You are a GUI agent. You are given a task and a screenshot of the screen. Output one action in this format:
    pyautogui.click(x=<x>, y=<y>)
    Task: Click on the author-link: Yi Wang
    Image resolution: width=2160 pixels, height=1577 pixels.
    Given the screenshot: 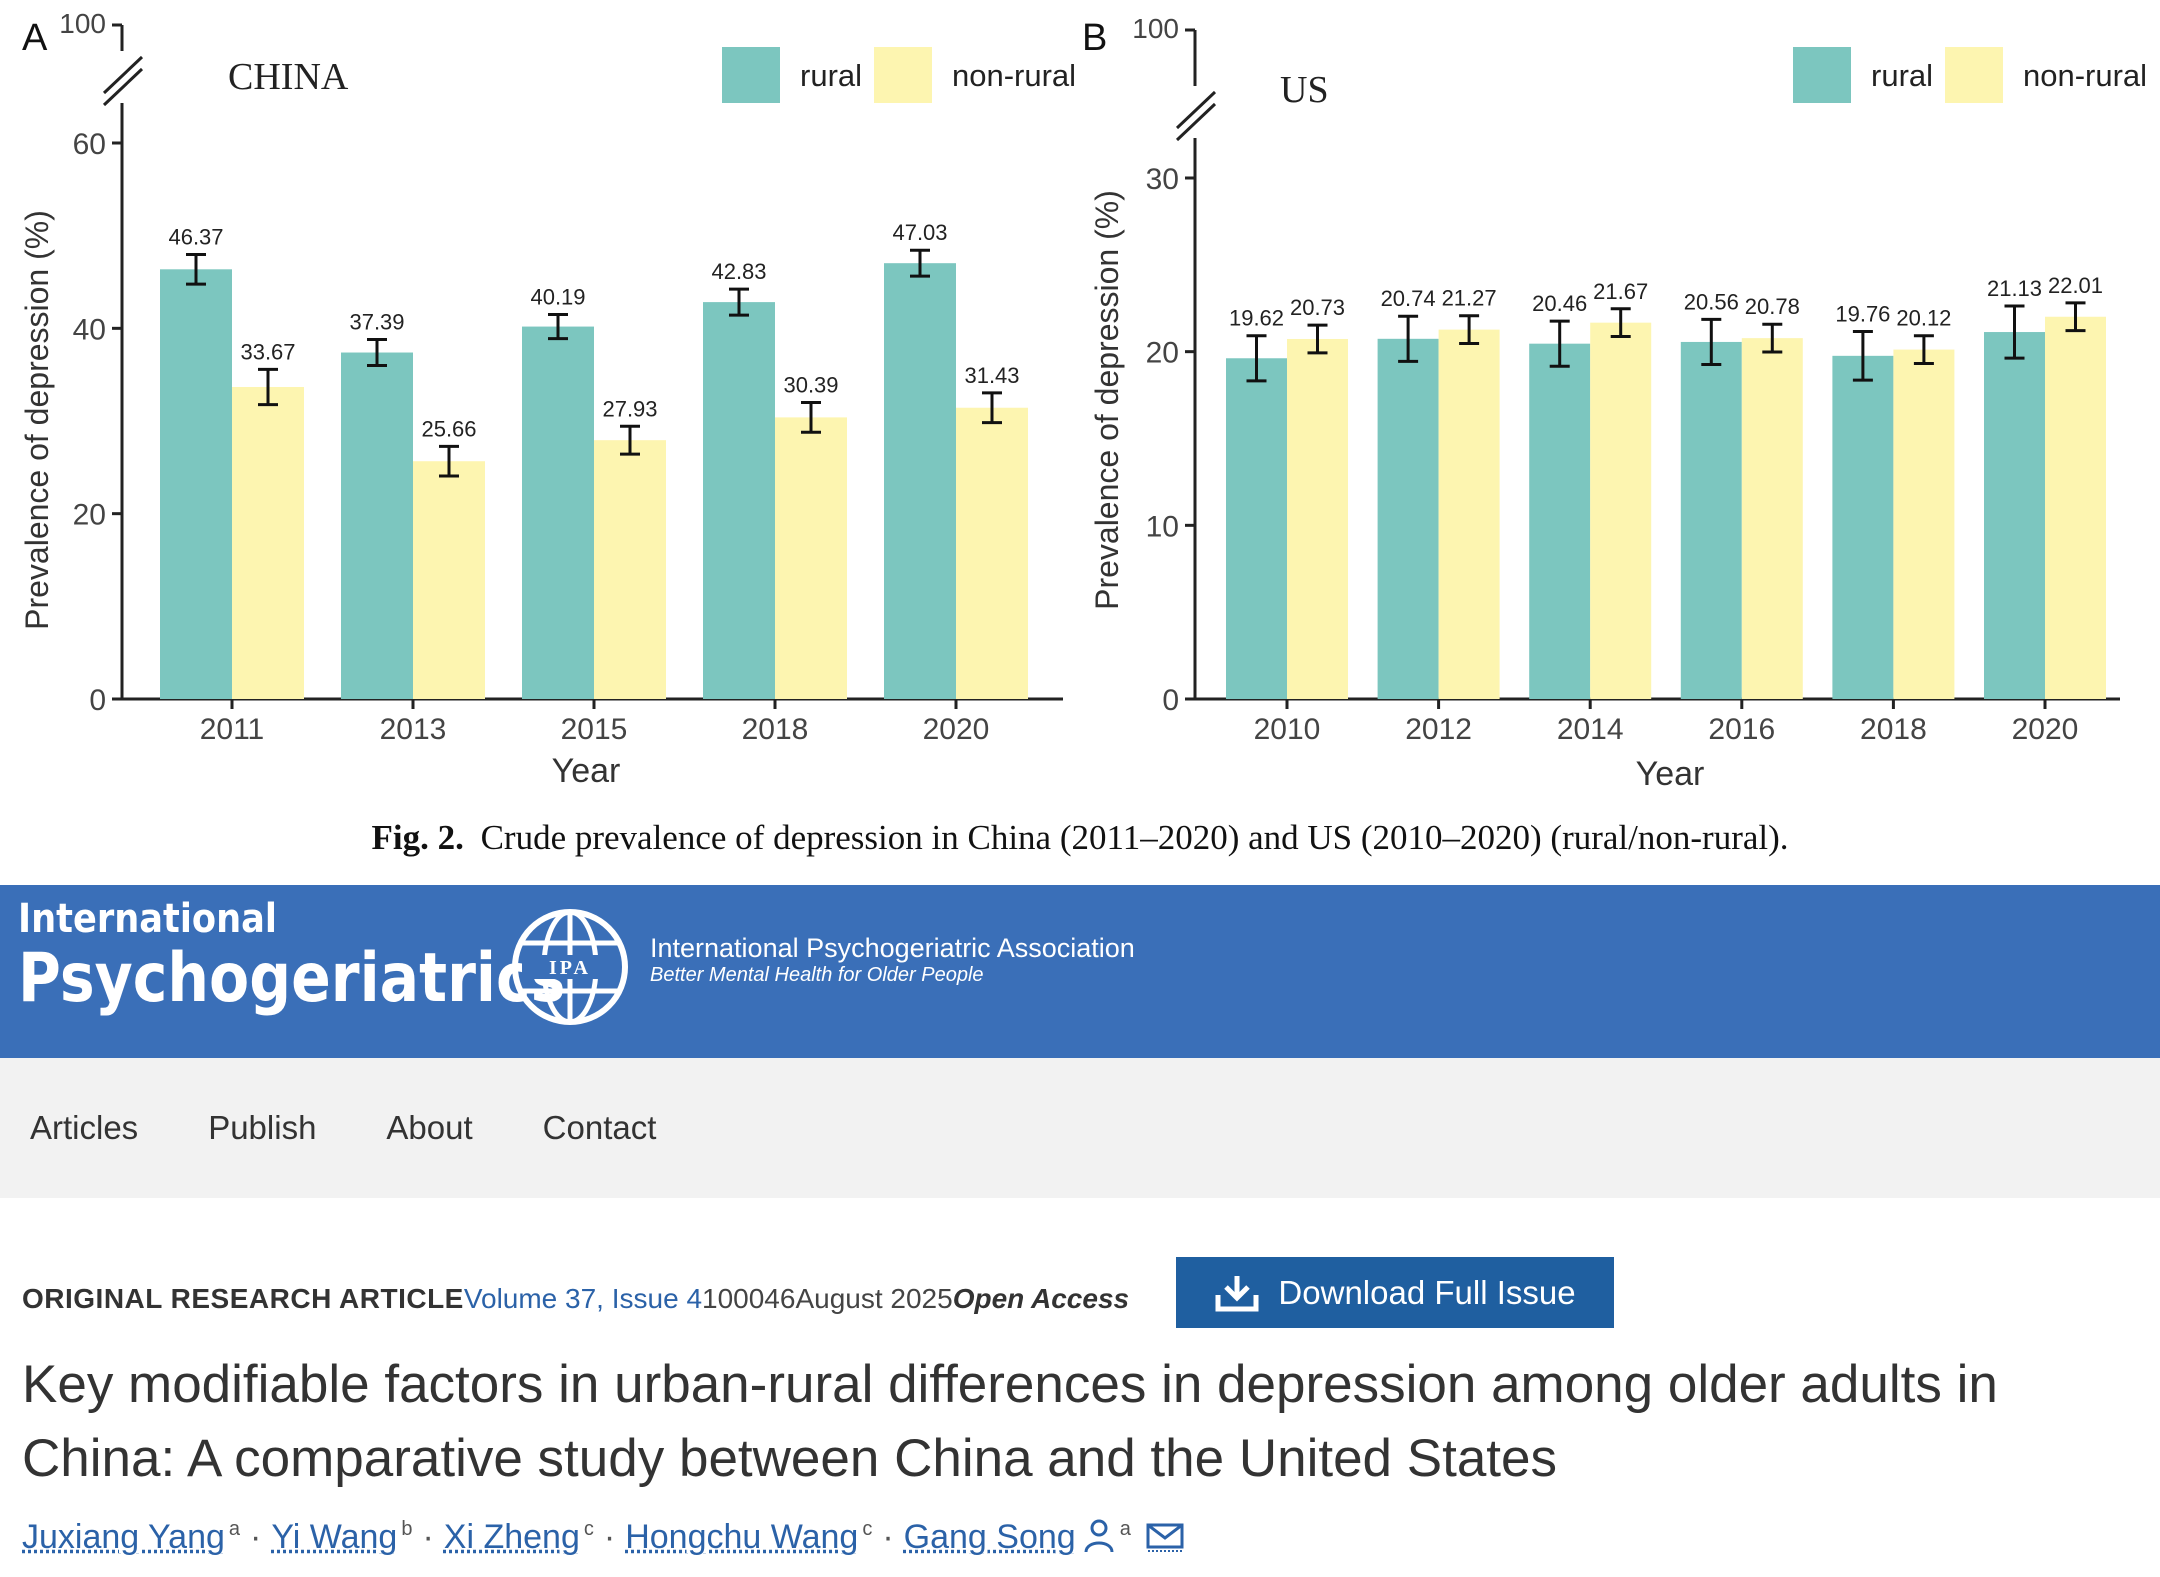 What is the action you would take?
    pyautogui.click(x=334, y=1537)
    